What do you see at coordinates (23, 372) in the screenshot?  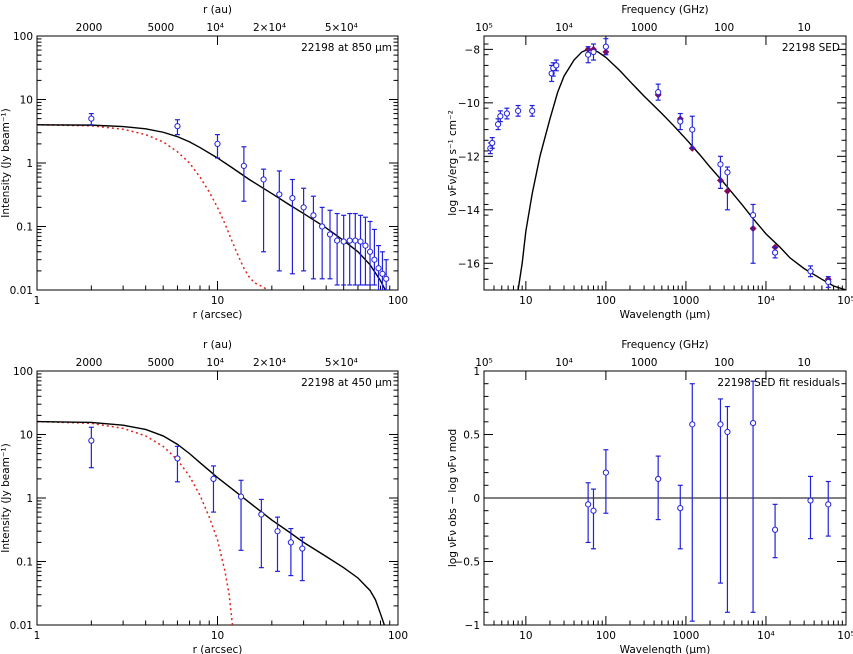 I see `y-tick-label: 100` at bounding box center [23, 372].